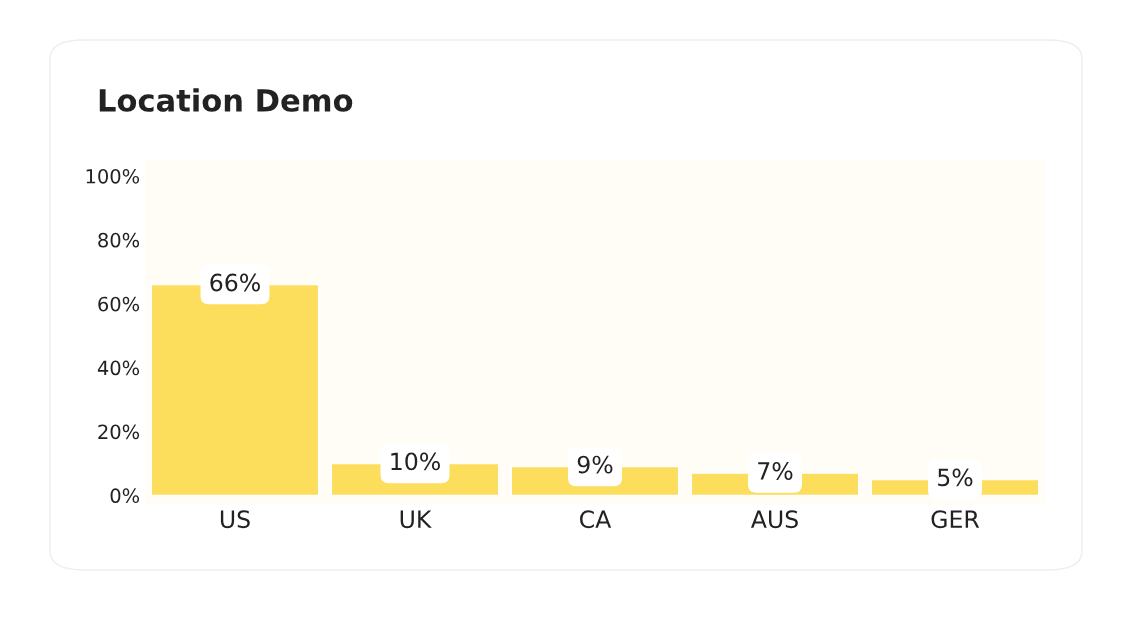 The image size is (1132, 630). I want to click on data-label: 10%, so click(415, 461).